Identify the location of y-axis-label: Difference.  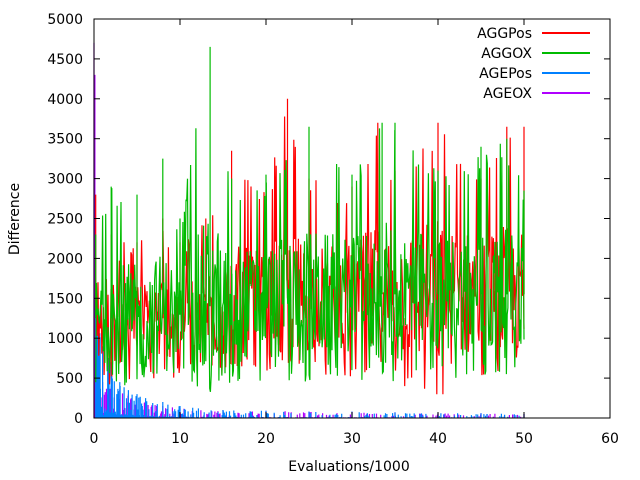
(15, 219).